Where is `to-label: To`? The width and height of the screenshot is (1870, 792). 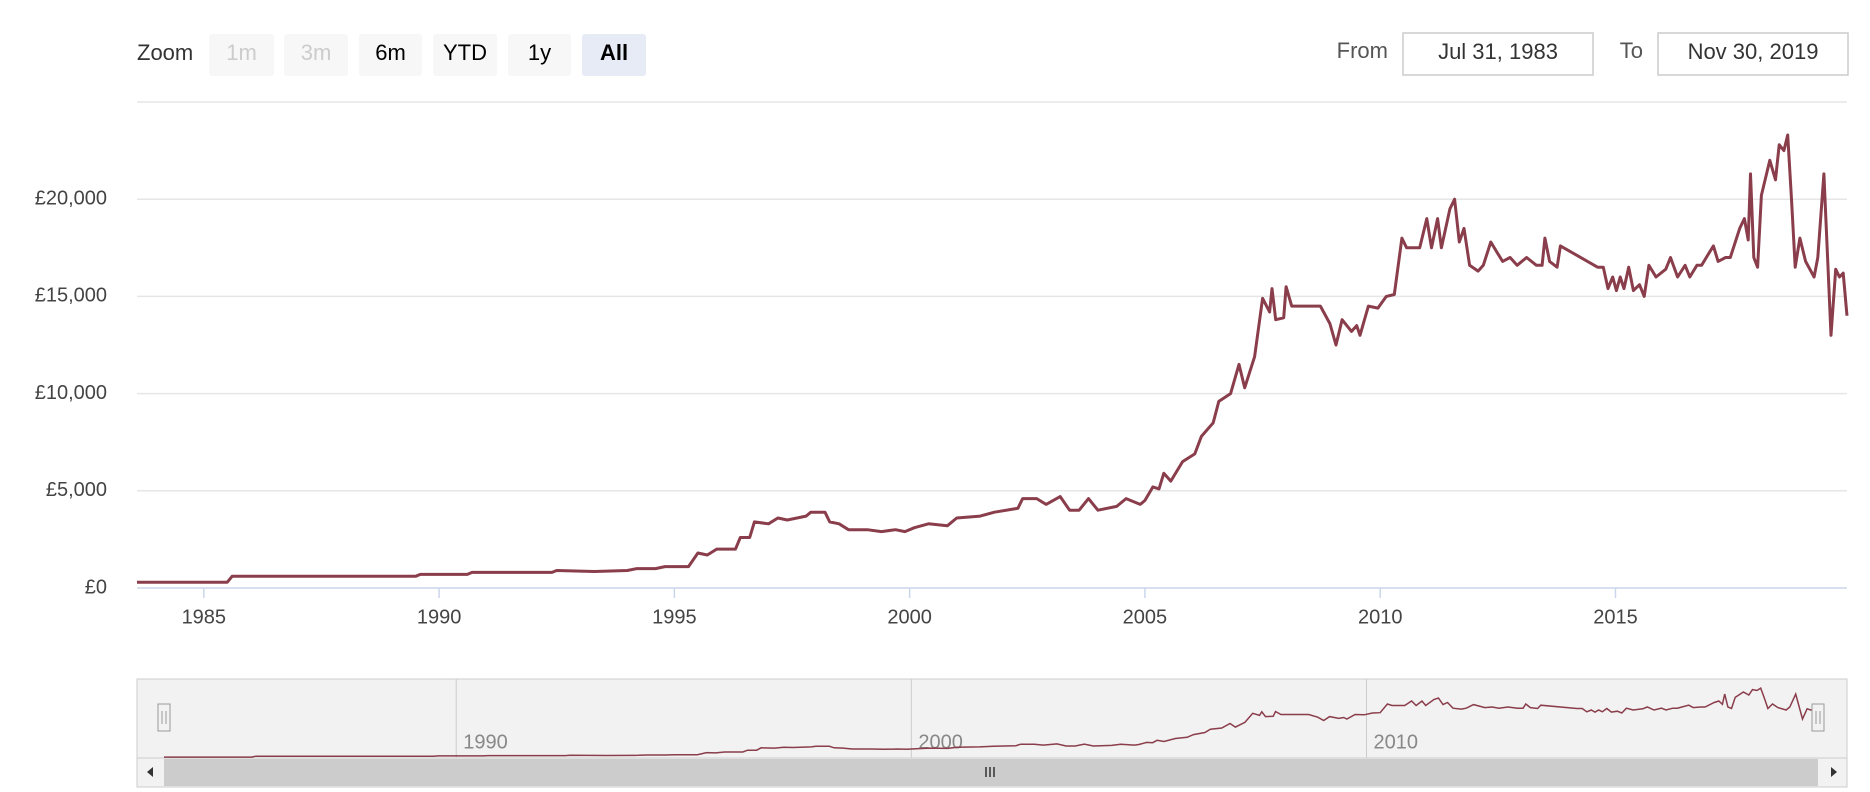 to-label: To is located at coordinates (1631, 50).